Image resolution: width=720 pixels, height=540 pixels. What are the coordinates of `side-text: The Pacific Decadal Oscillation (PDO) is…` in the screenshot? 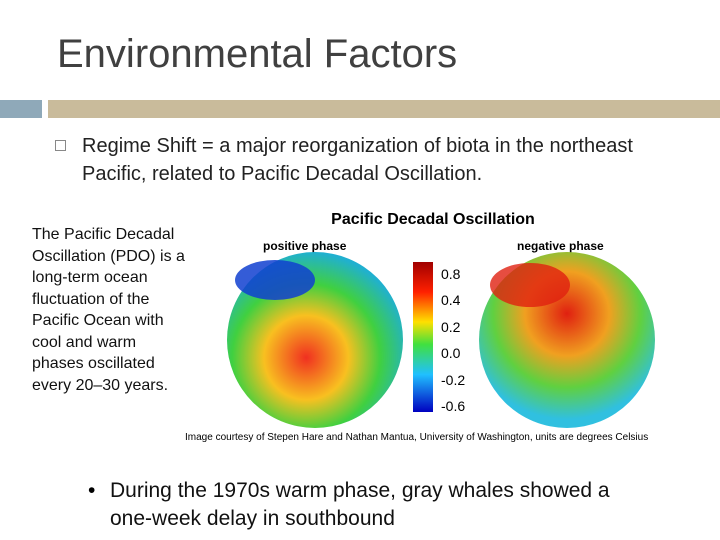 It's located at (108, 310).